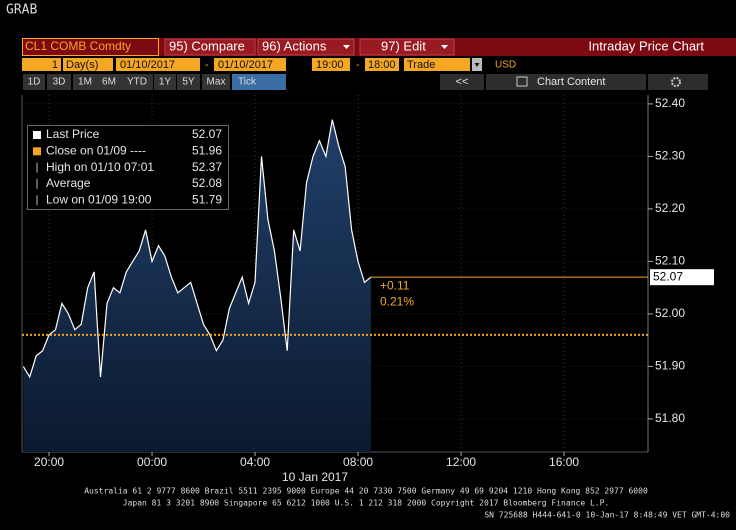 Image resolution: width=736 pixels, height=530 pixels. Describe the element at coordinates (668, 276) in the screenshot. I see `last-price-label: 52.07` at that location.